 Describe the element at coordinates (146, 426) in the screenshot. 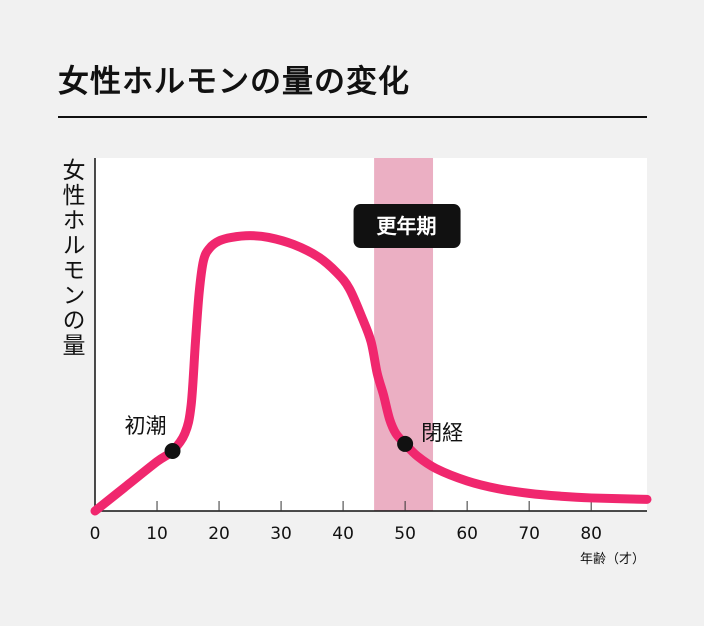

I see `annotation-label: 初潮` at that location.